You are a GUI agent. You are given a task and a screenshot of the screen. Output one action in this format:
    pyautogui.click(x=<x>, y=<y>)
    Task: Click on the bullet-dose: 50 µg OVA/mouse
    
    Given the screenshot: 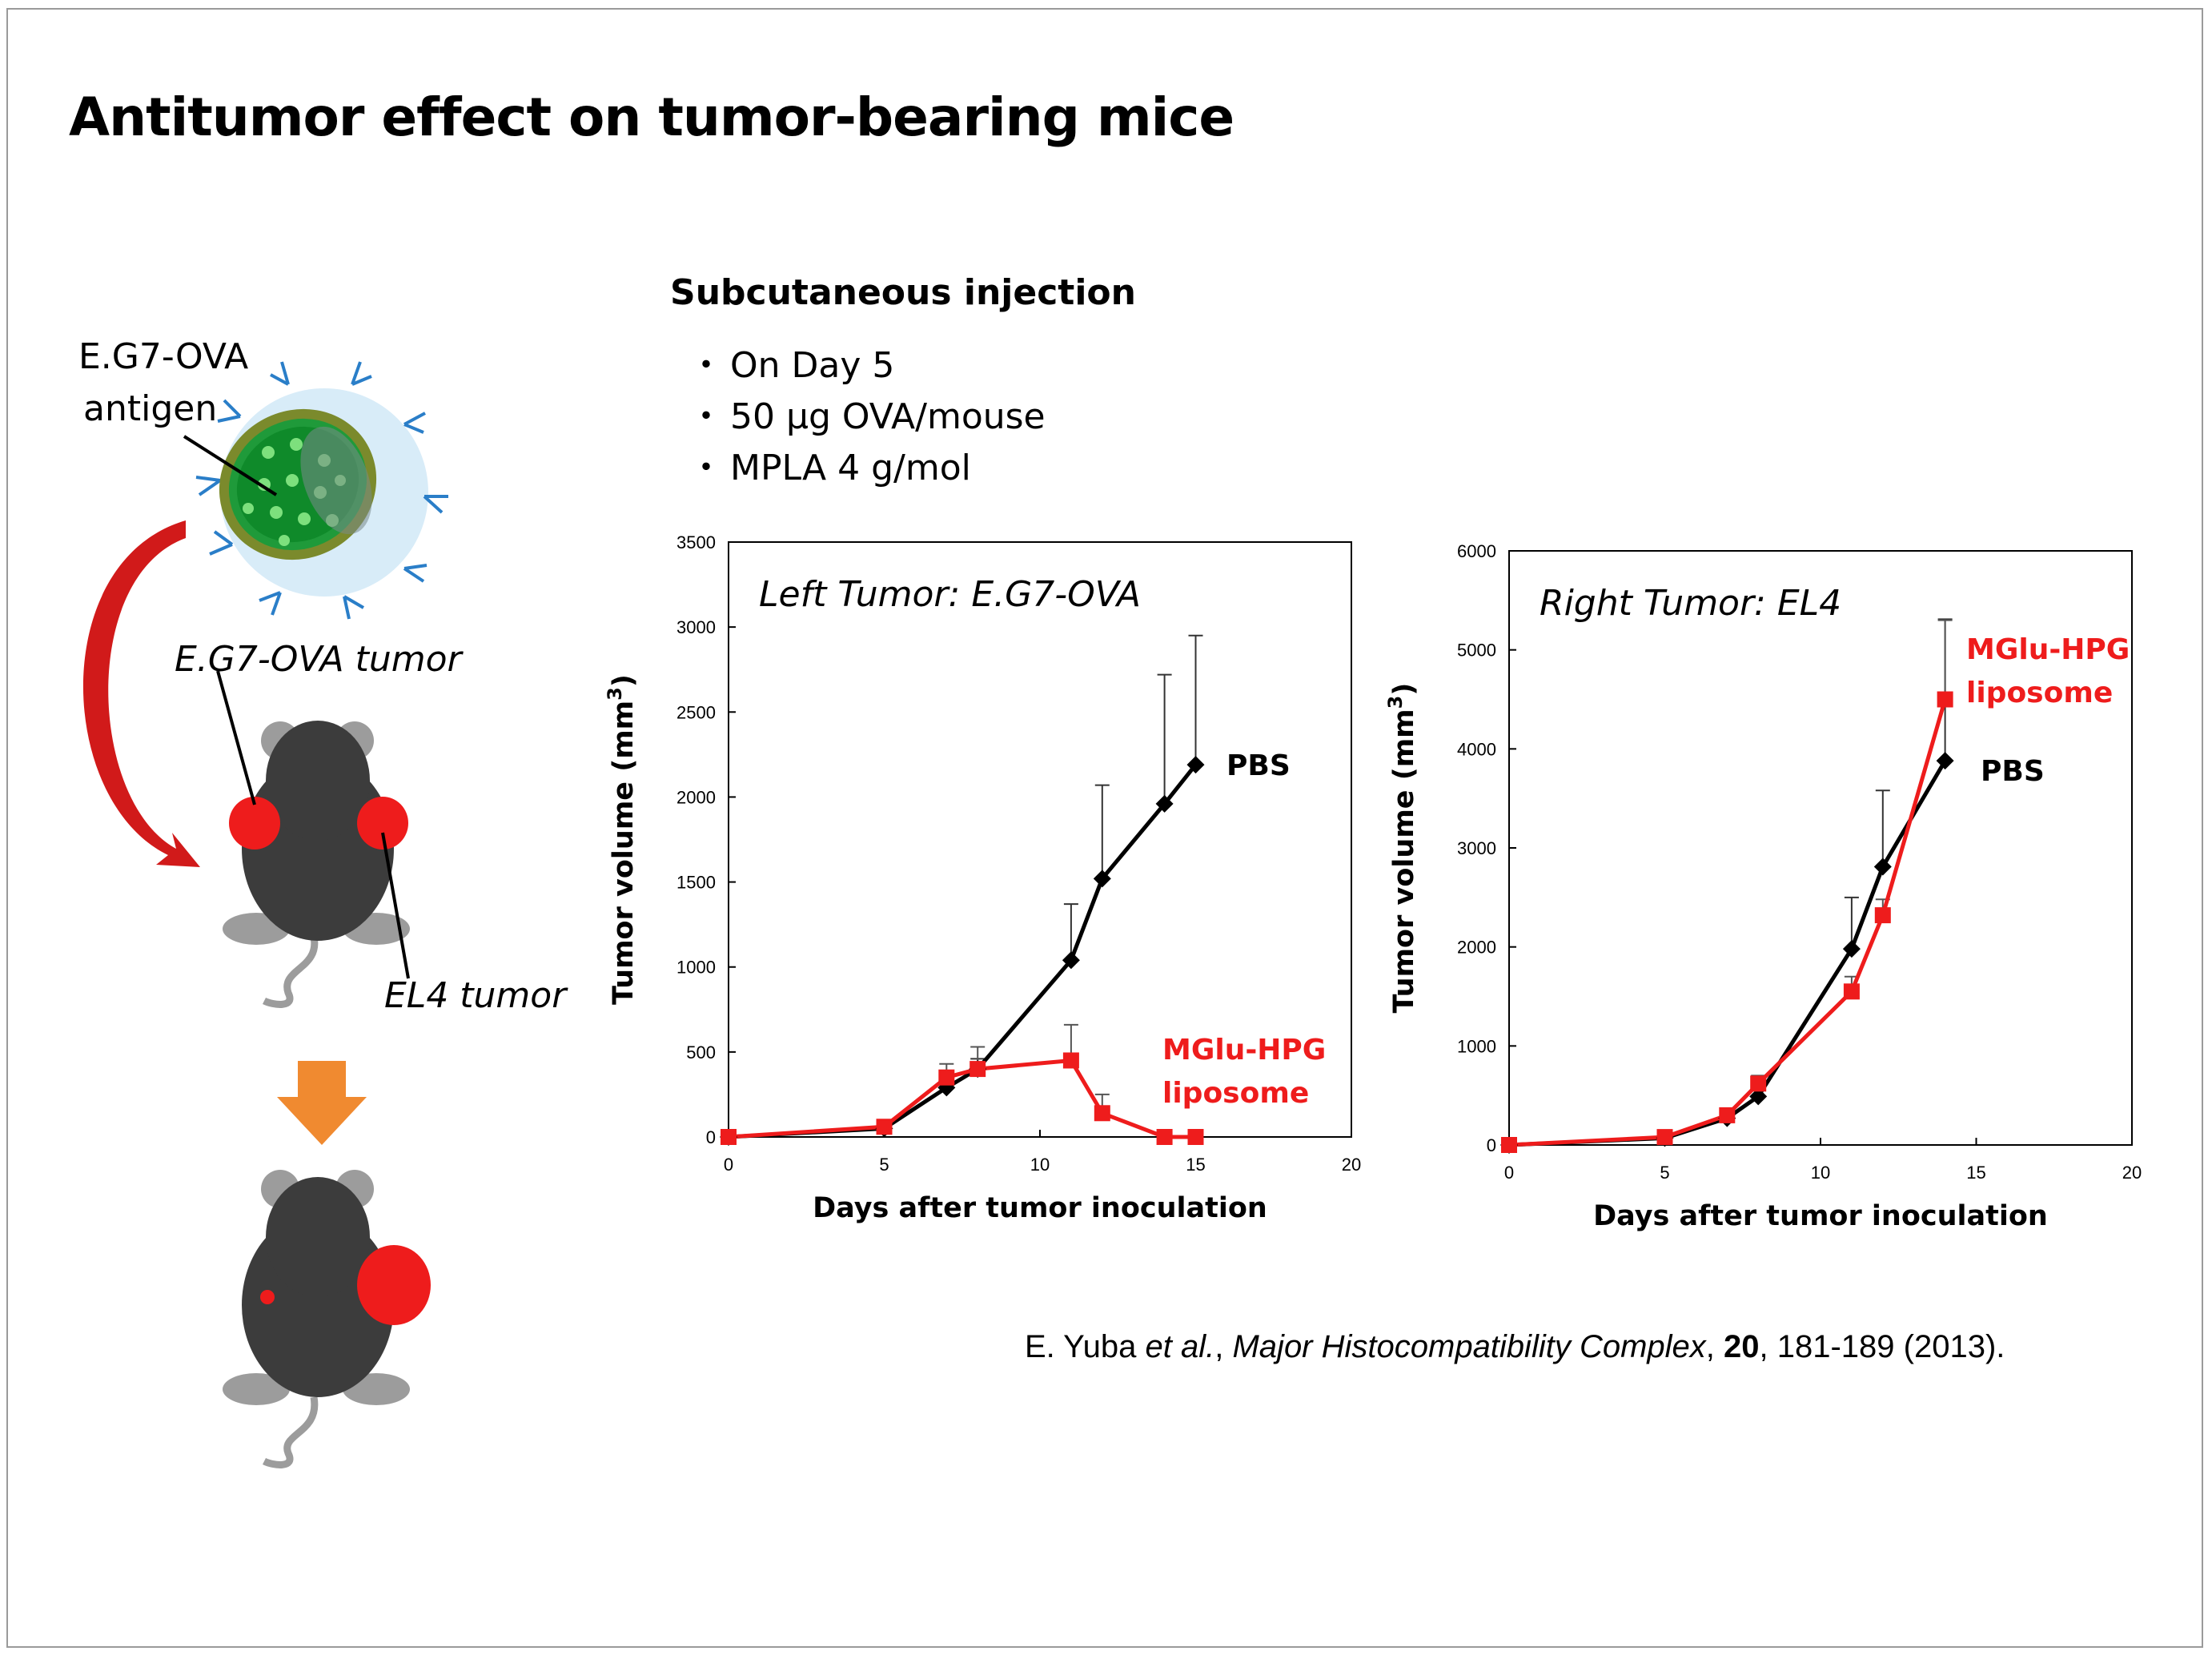 What is the action you would take?
    pyautogui.click(x=867, y=418)
    